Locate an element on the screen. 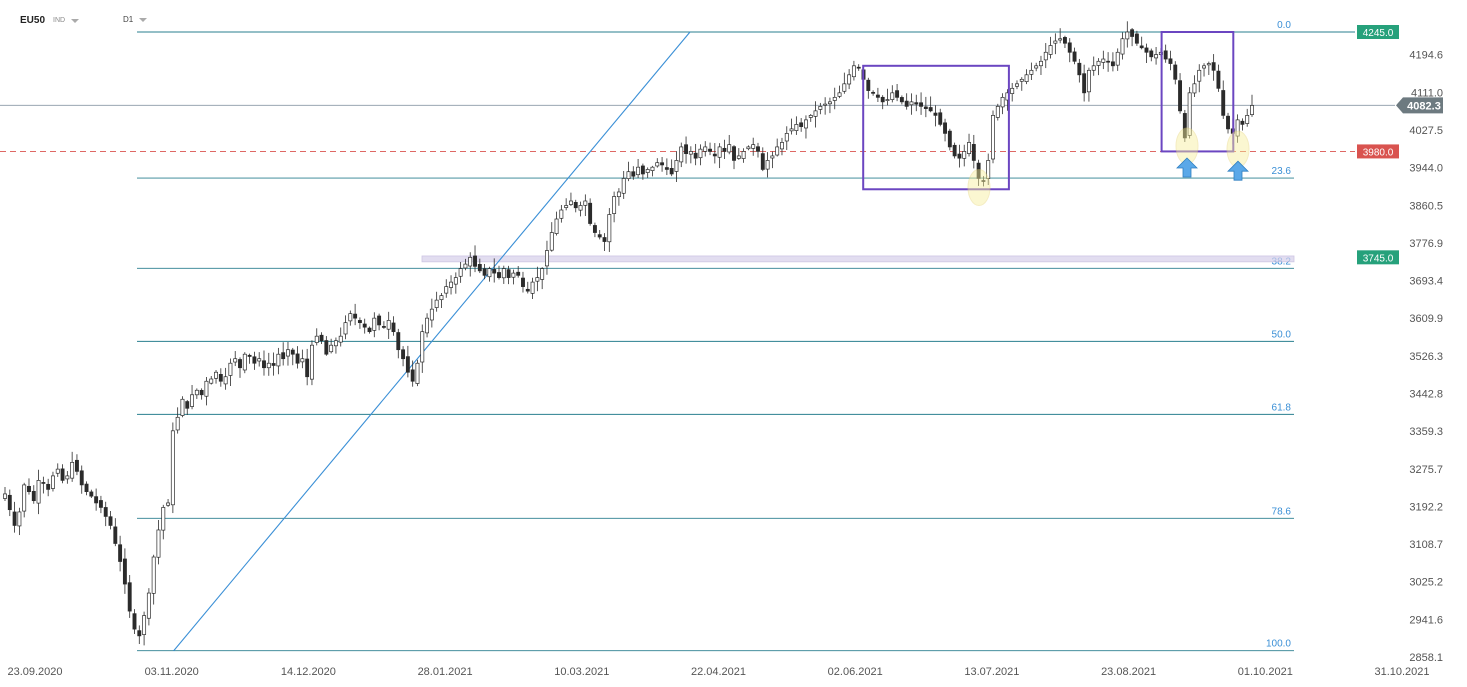 This screenshot has height=687, width=1467. fib-label-100.0: 100.0 is located at coordinates (1278, 644).